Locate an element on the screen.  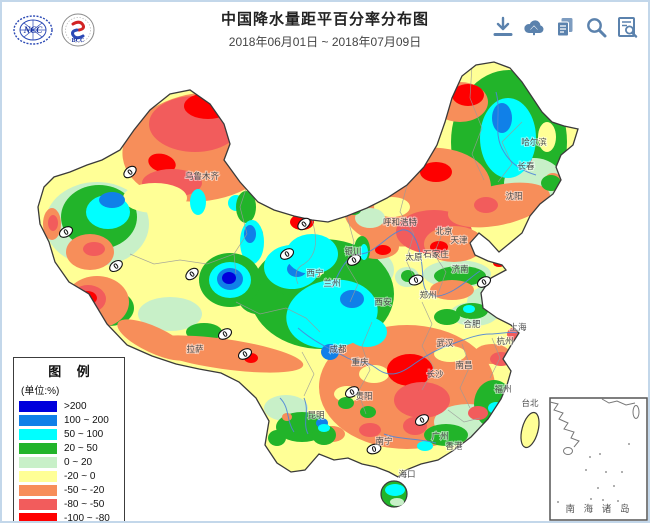
legend-row: -100 ~ -80 is located at coordinates (69, 517).